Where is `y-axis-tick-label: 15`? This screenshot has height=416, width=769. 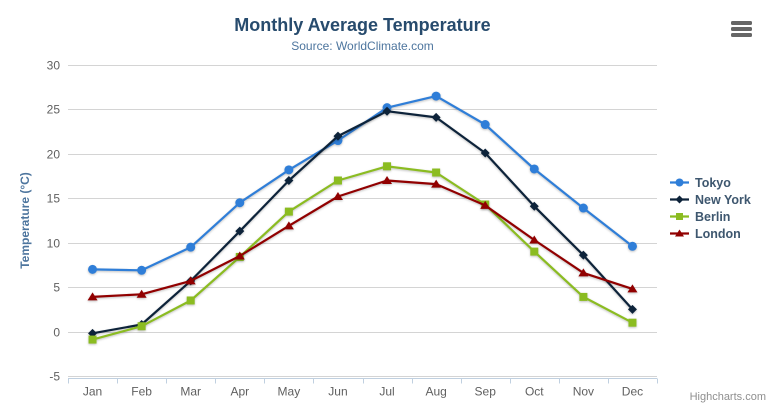 y-axis-tick-label: 15 is located at coordinates (54, 199).